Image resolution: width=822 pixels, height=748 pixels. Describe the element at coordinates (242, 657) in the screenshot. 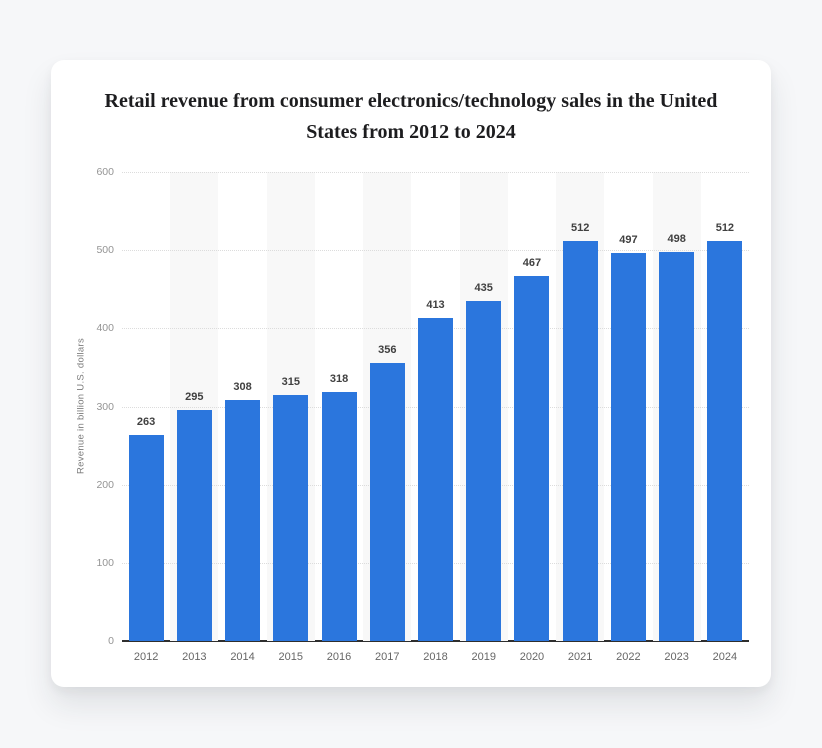

I see `x-tick-label-2014: 2014` at that location.